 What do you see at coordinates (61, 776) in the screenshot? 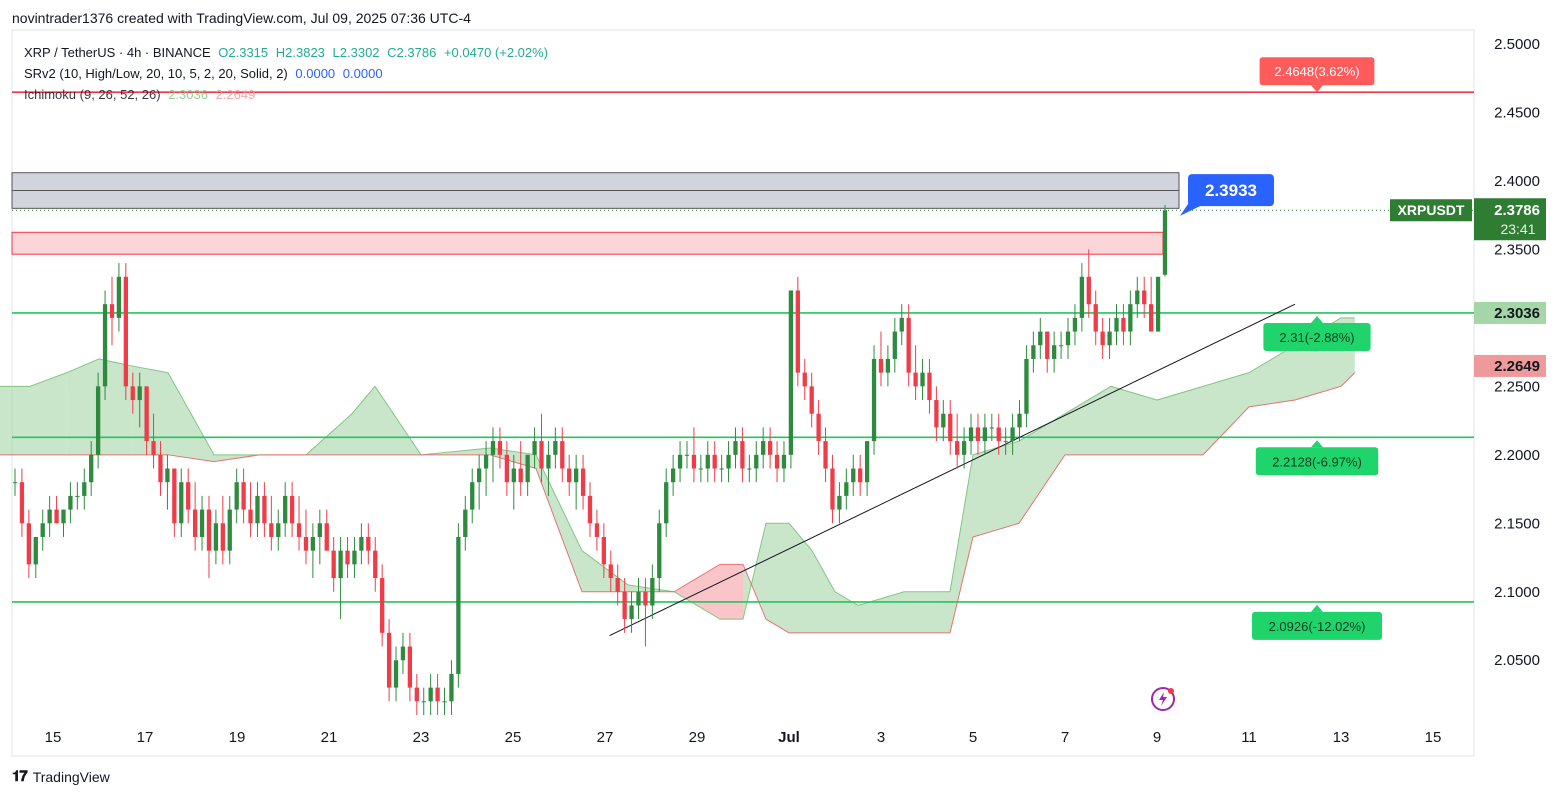
I see `tradingview-logo: 𝟏𝟕 TradingView` at bounding box center [61, 776].